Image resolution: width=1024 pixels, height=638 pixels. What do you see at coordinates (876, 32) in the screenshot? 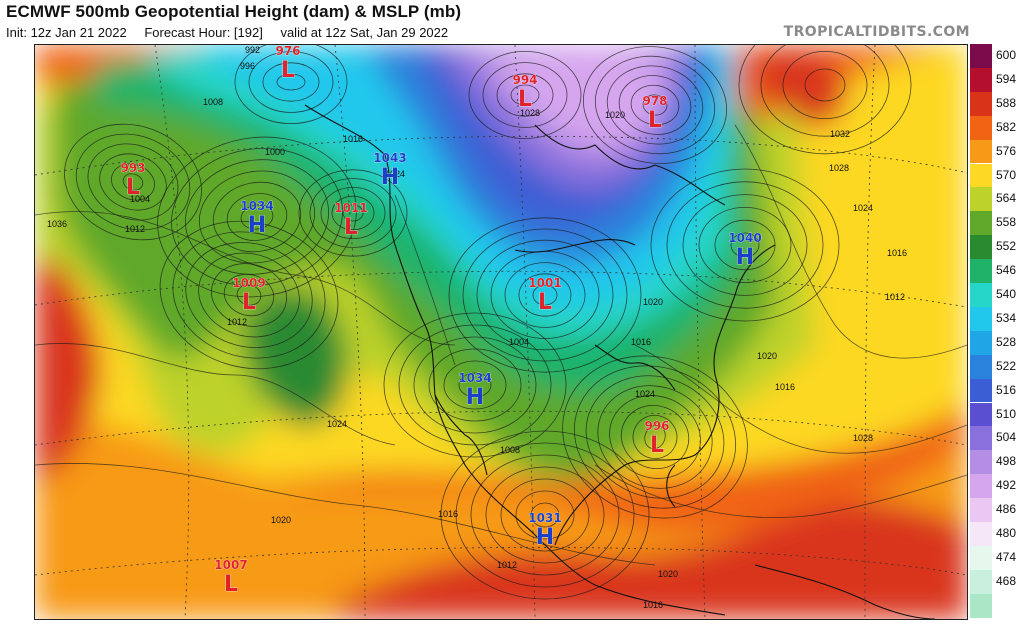
I see `brand-watermark: TROPICALTIDBITS.COM` at bounding box center [876, 32].